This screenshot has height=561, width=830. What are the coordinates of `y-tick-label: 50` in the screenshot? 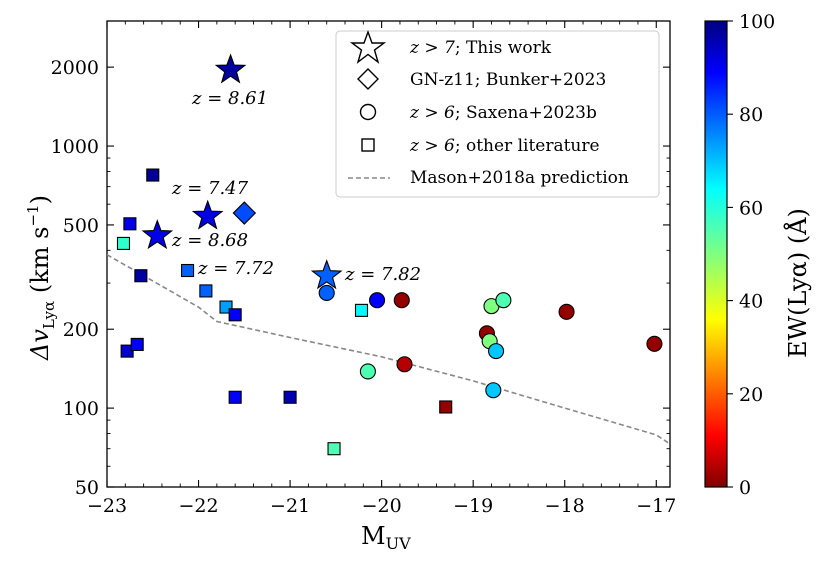 It's located at (87, 488).